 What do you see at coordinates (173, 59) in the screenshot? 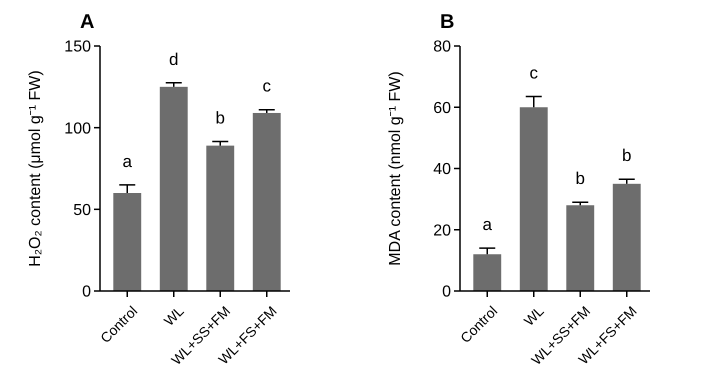
I see `annotation: d` at bounding box center [173, 59].